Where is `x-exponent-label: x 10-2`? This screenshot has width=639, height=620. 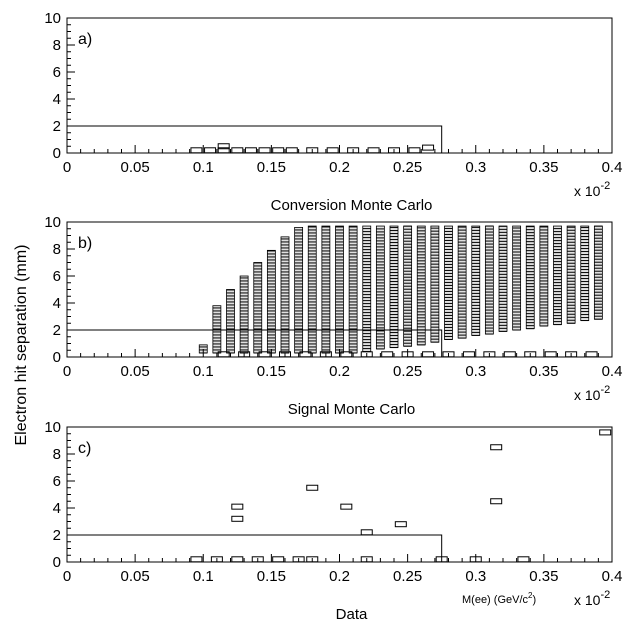 x-exponent-label: x 10-2 is located at coordinates (592, 393).